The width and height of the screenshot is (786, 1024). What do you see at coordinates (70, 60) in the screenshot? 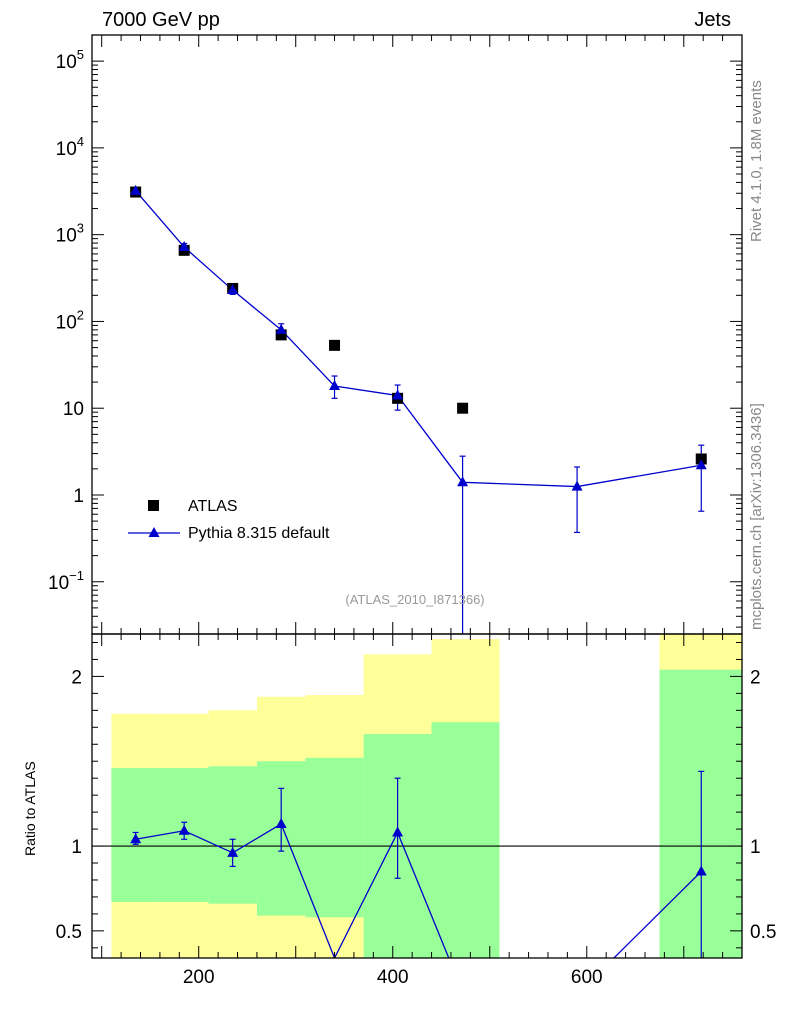
I see `main-y-tick-label: 10⁵` at bounding box center [70, 60].